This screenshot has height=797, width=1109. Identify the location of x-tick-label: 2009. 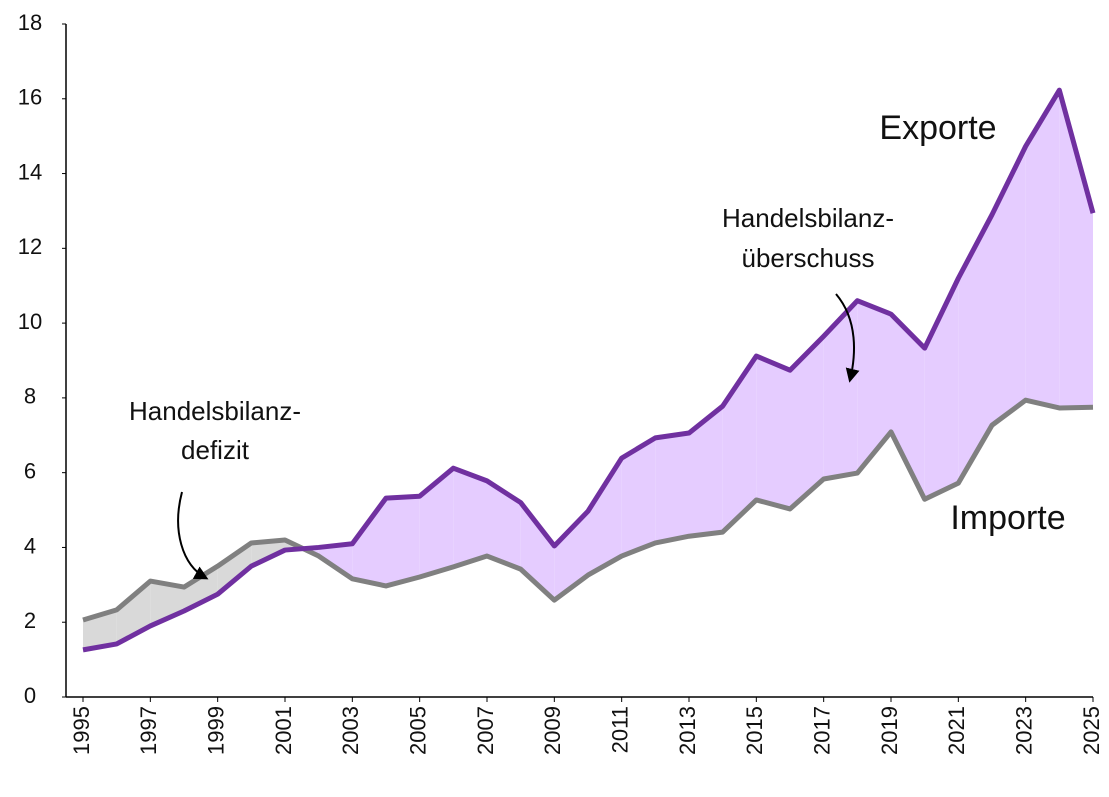
(552, 730).